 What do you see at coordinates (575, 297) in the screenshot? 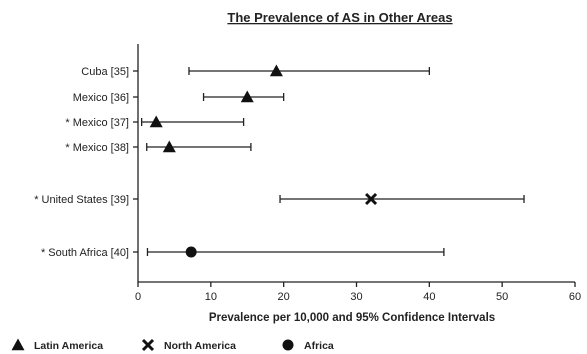
I see `x-tick-label-6: 60` at bounding box center [575, 297].